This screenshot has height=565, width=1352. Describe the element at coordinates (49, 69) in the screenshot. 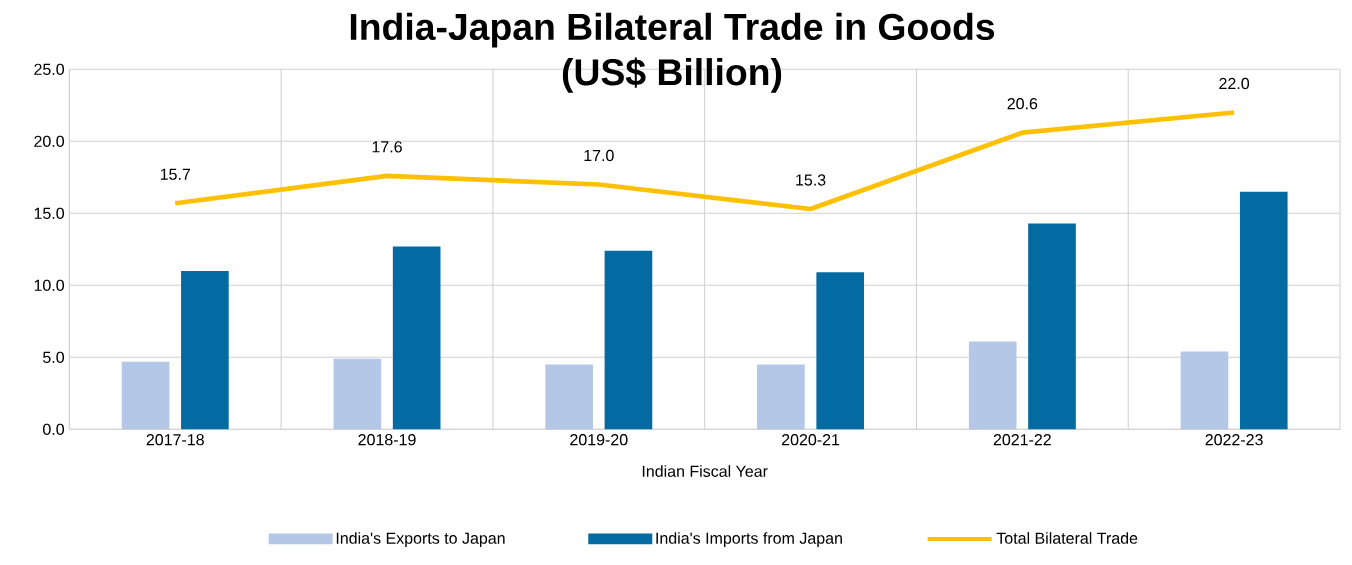

I see `y-tick-label: 25.0` at that location.